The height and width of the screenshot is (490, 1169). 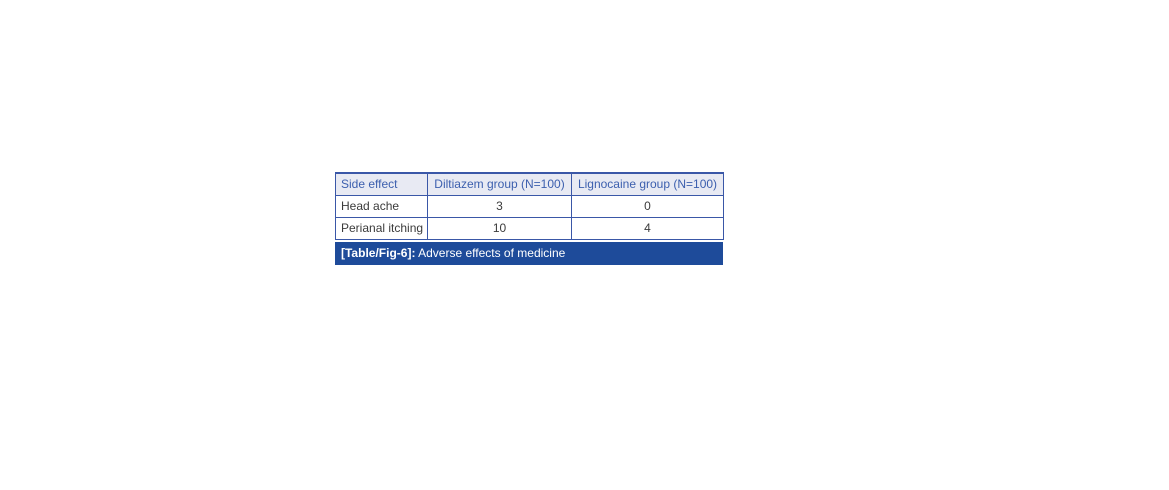 I want to click on cell-lignocaine-head-ache: 0, so click(x=647, y=206).